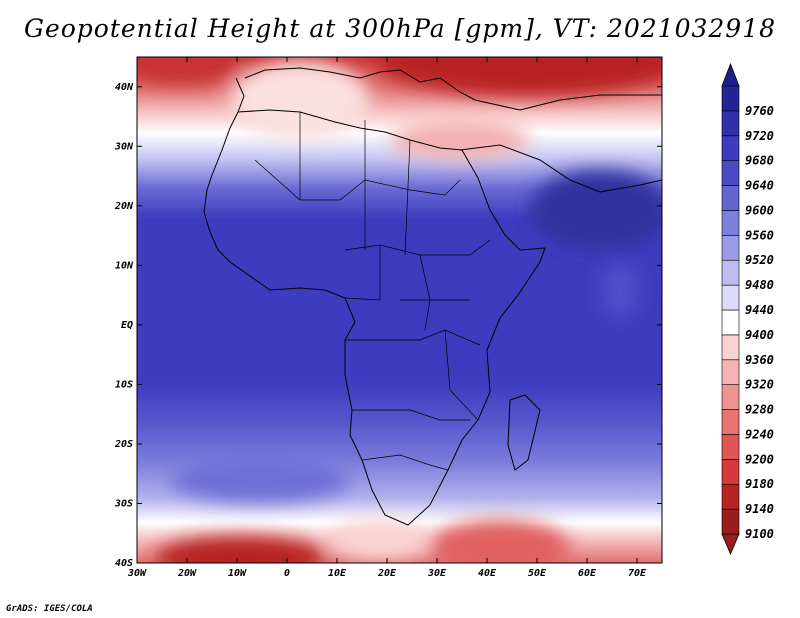  What do you see at coordinates (759, 186) in the screenshot?
I see `colorbar-label: 9640` at bounding box center [759, 186].